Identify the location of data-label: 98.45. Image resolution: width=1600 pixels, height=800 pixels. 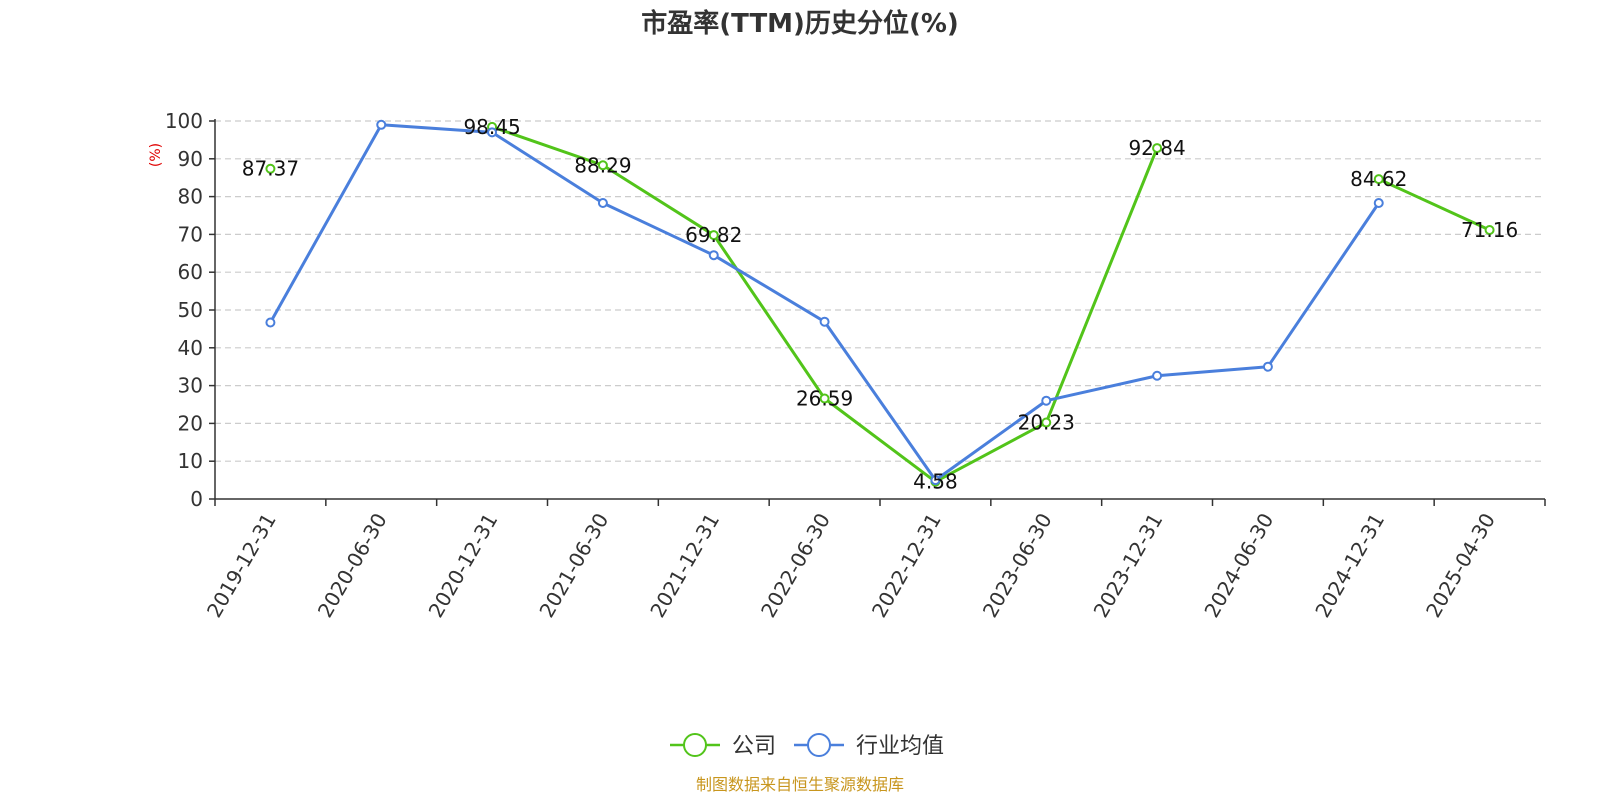
(491, 127).